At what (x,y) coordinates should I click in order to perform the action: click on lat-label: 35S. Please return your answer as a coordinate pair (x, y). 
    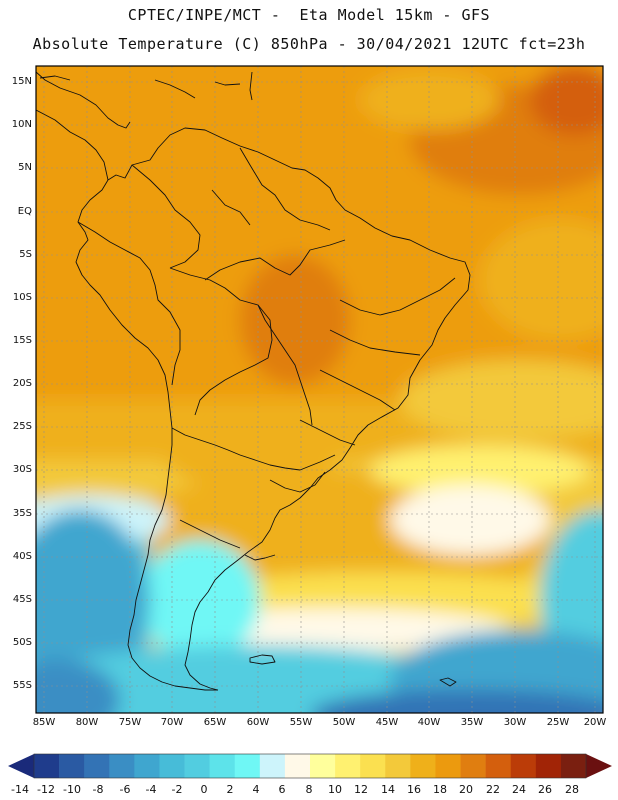
    Looking at the image, I should click on (22, 513).